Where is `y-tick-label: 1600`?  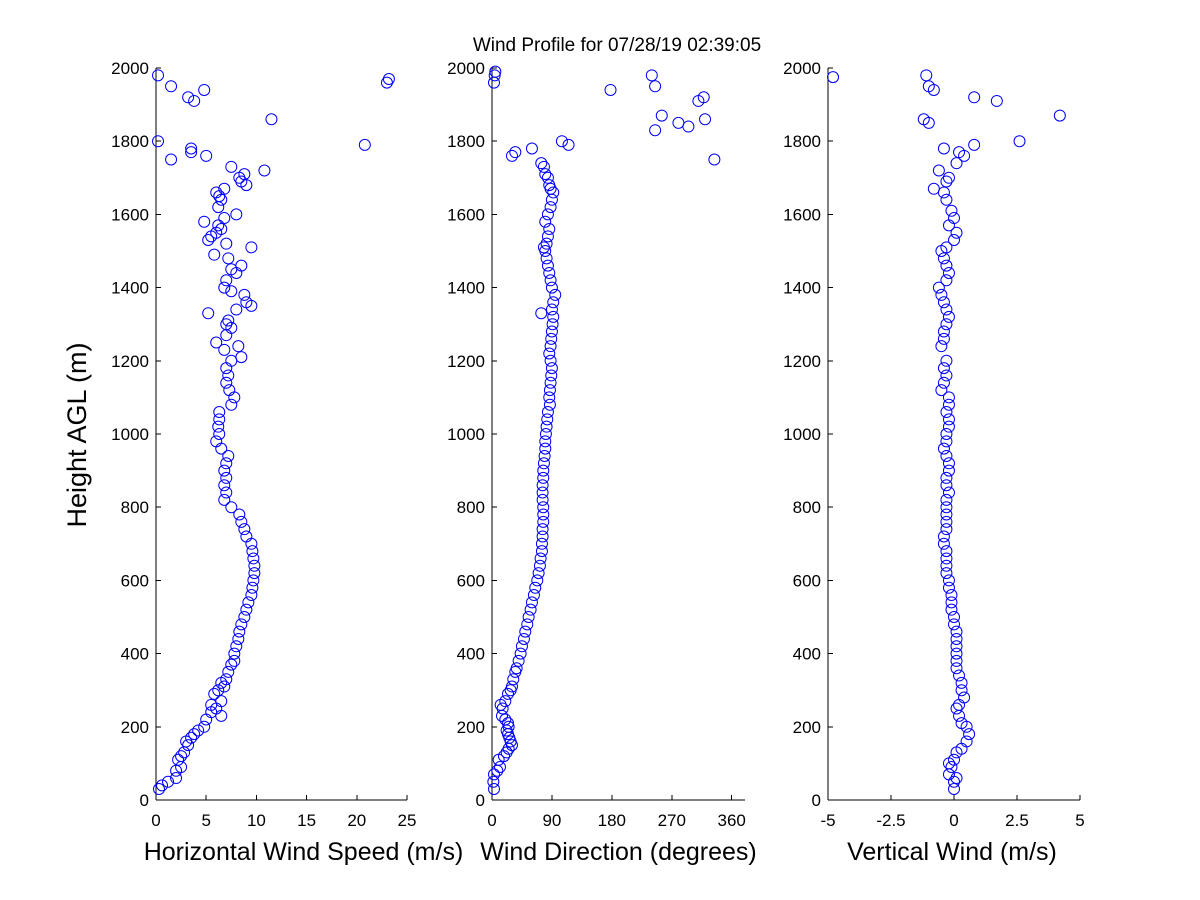 y-tick-label: 1600 is located at coordinates (802, 214).